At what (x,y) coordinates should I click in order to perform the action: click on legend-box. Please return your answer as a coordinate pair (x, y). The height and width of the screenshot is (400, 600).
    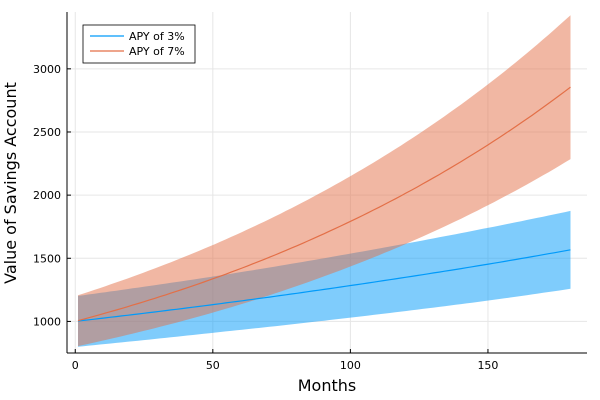
    Looking at the image, I should click on (139, 44).